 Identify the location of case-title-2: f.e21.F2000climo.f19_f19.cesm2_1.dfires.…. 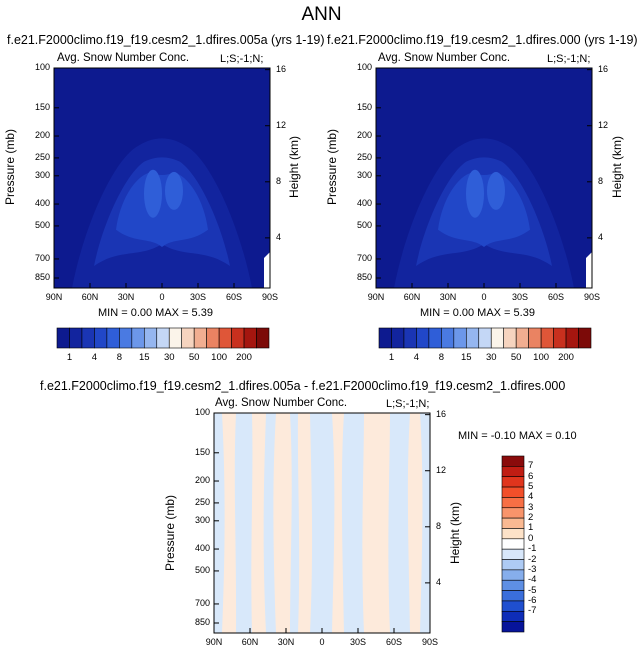
(482, 40).